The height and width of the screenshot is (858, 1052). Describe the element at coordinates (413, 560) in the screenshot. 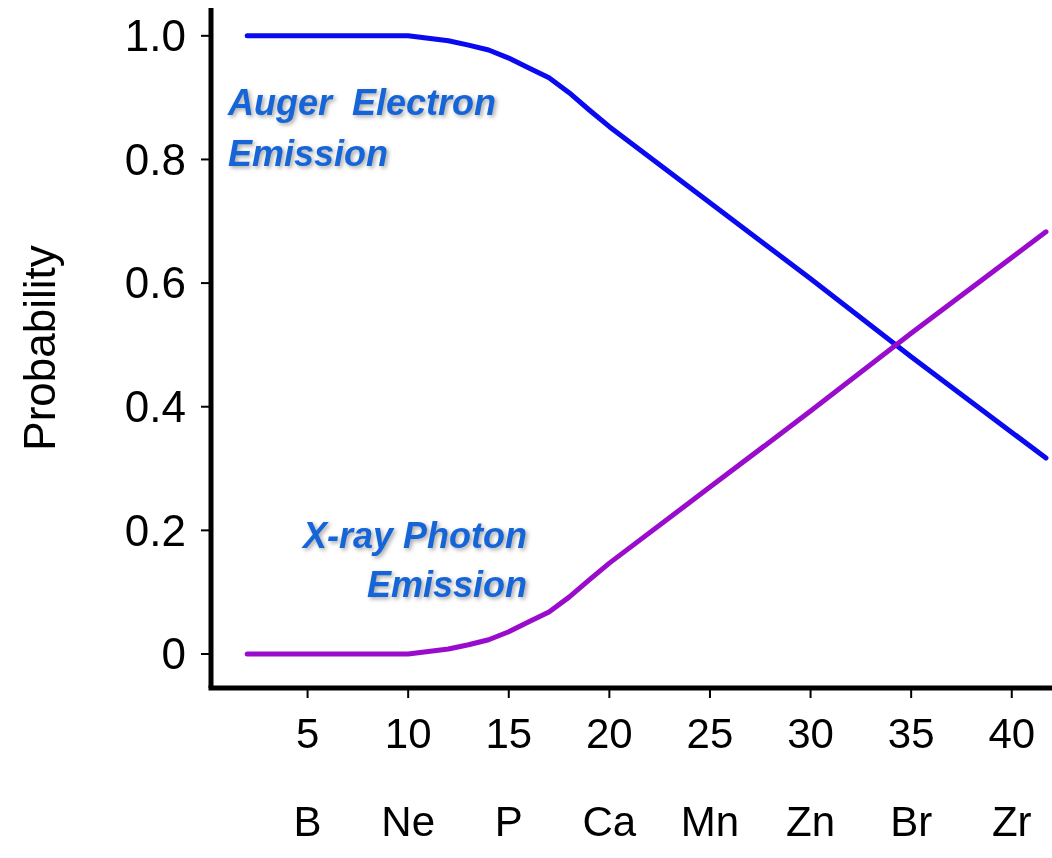

I see `series-label: X-ray Photon Emission` at that location.